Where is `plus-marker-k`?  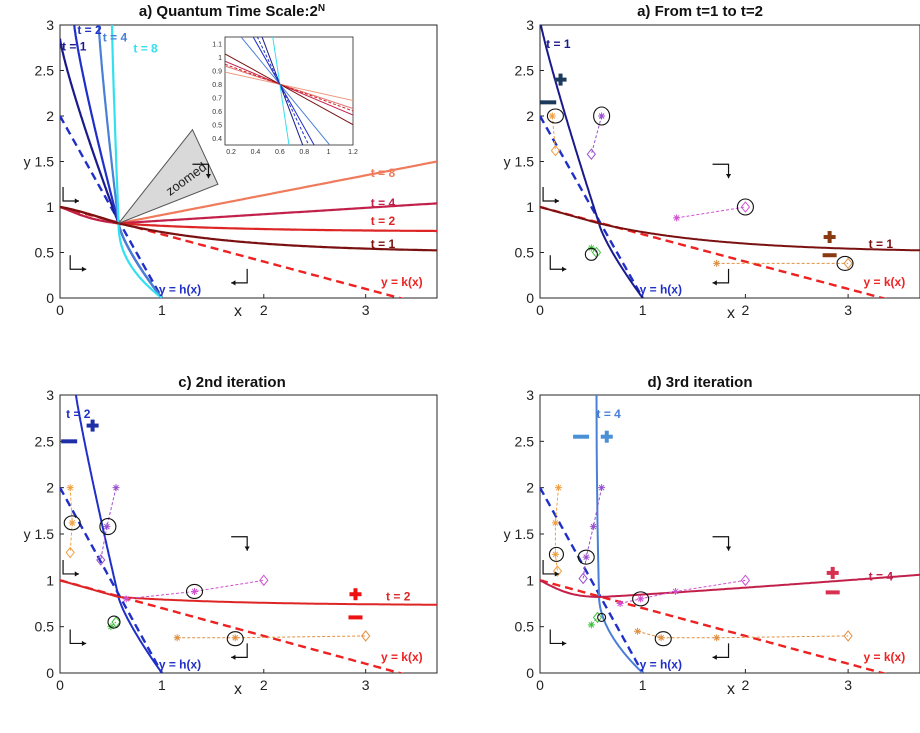
plus-marker-k is located at coordinates (355, 594).